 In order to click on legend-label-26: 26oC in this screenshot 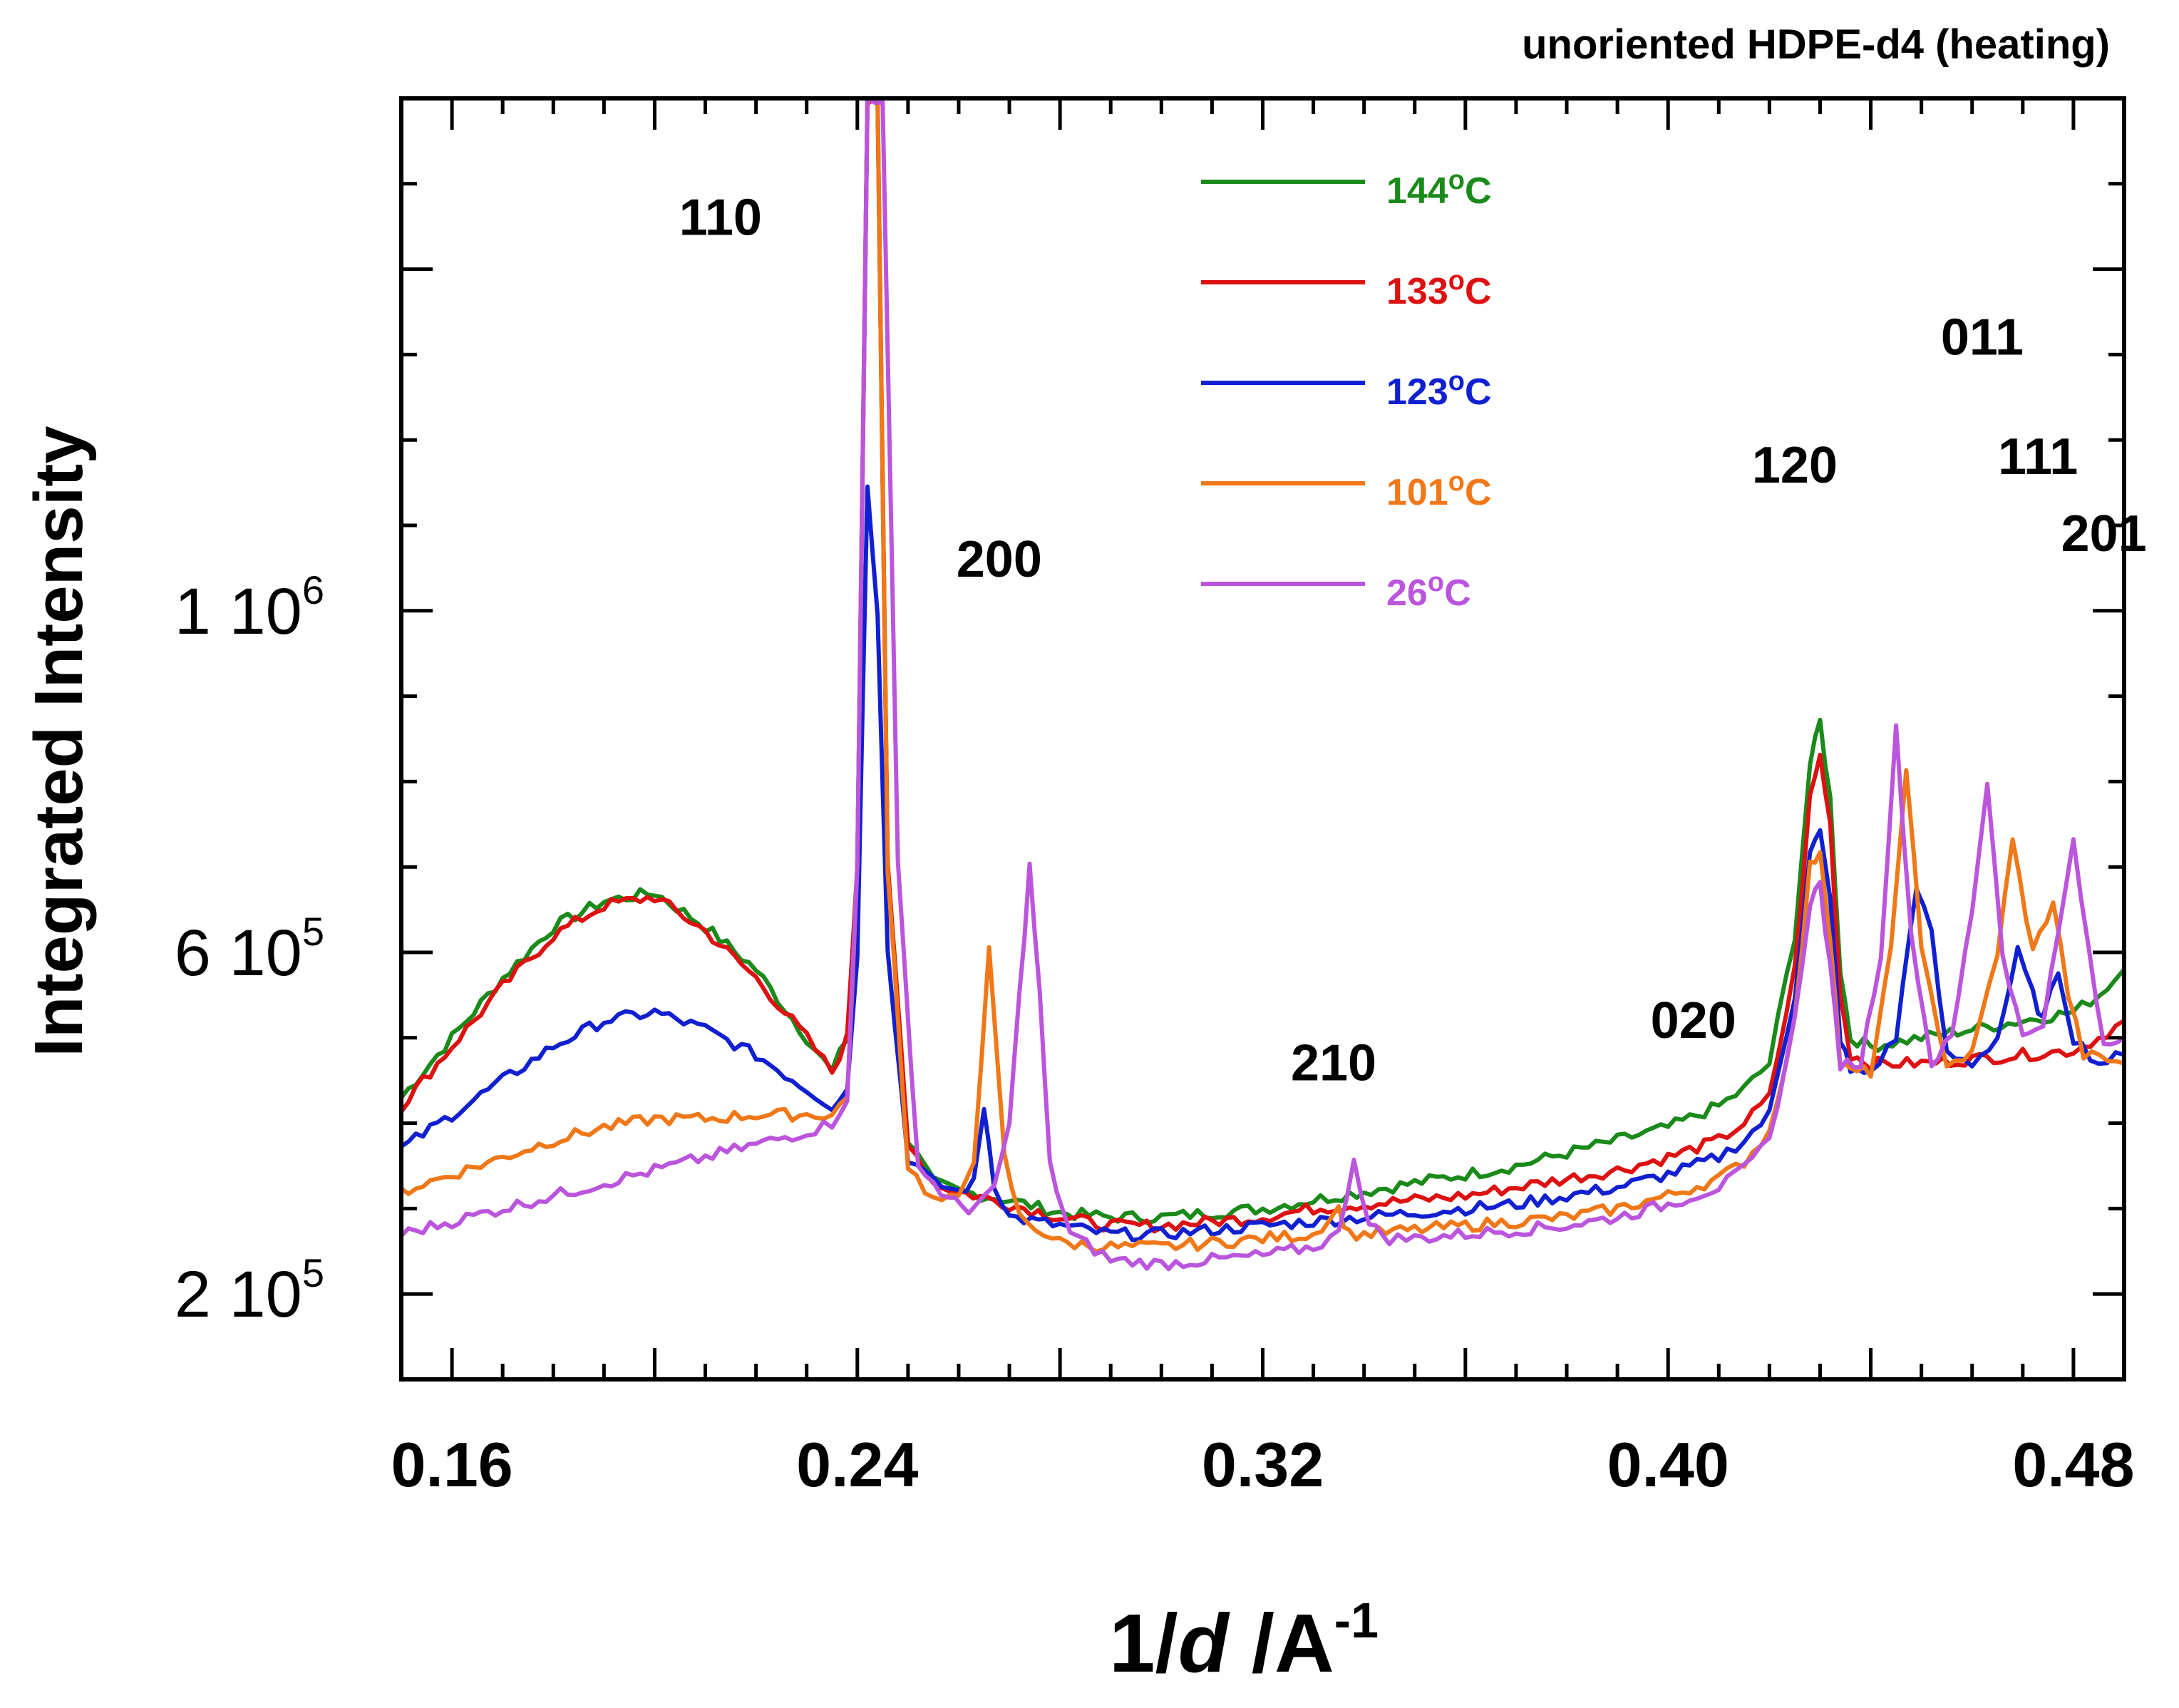, I will do `click(1428, 590)`.